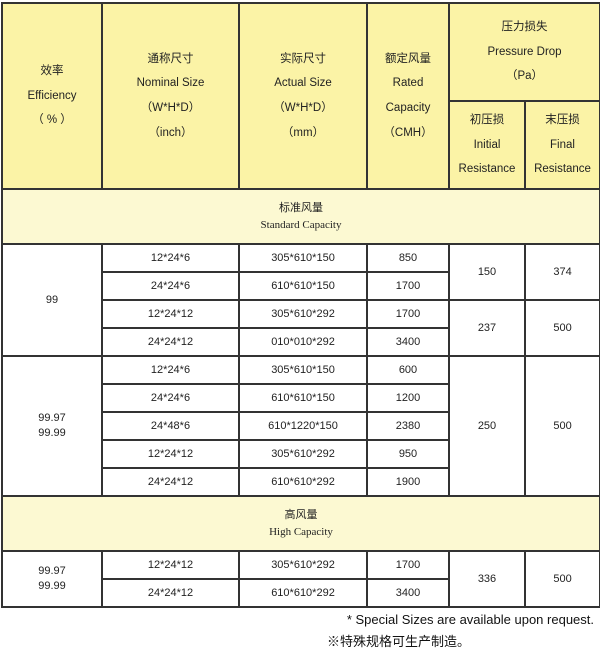  I want to click on rated-cell: 2380, so click(408, 425).